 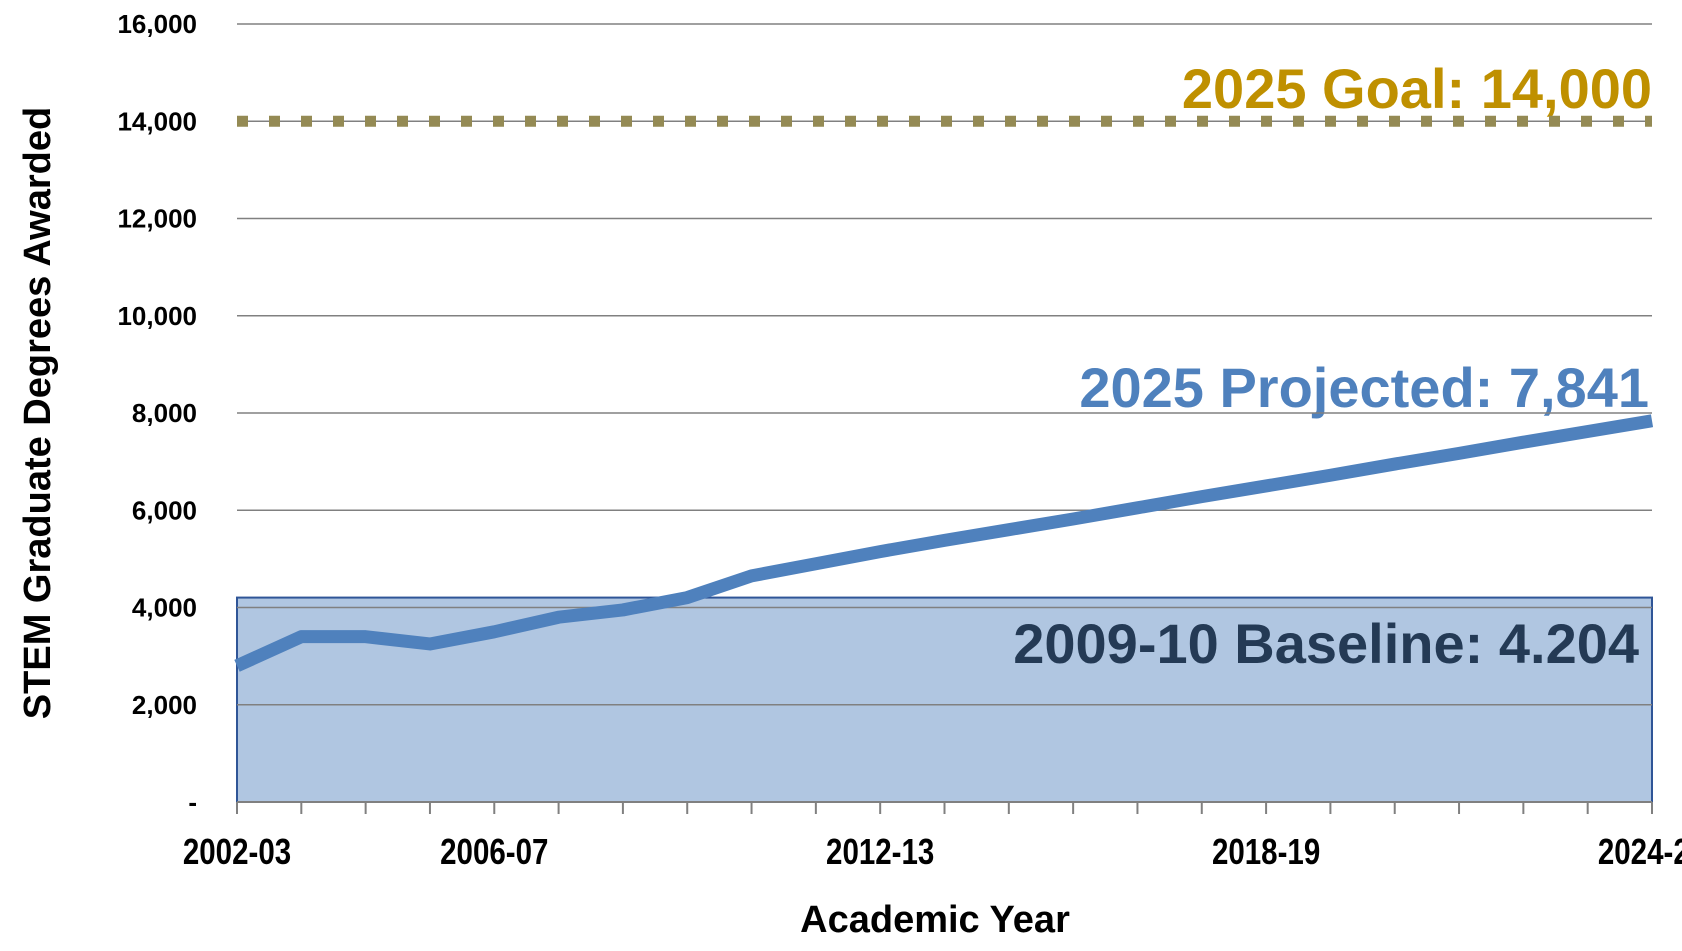 I want to click on y-tick-label: 4,000, so click(x=164, y=608).